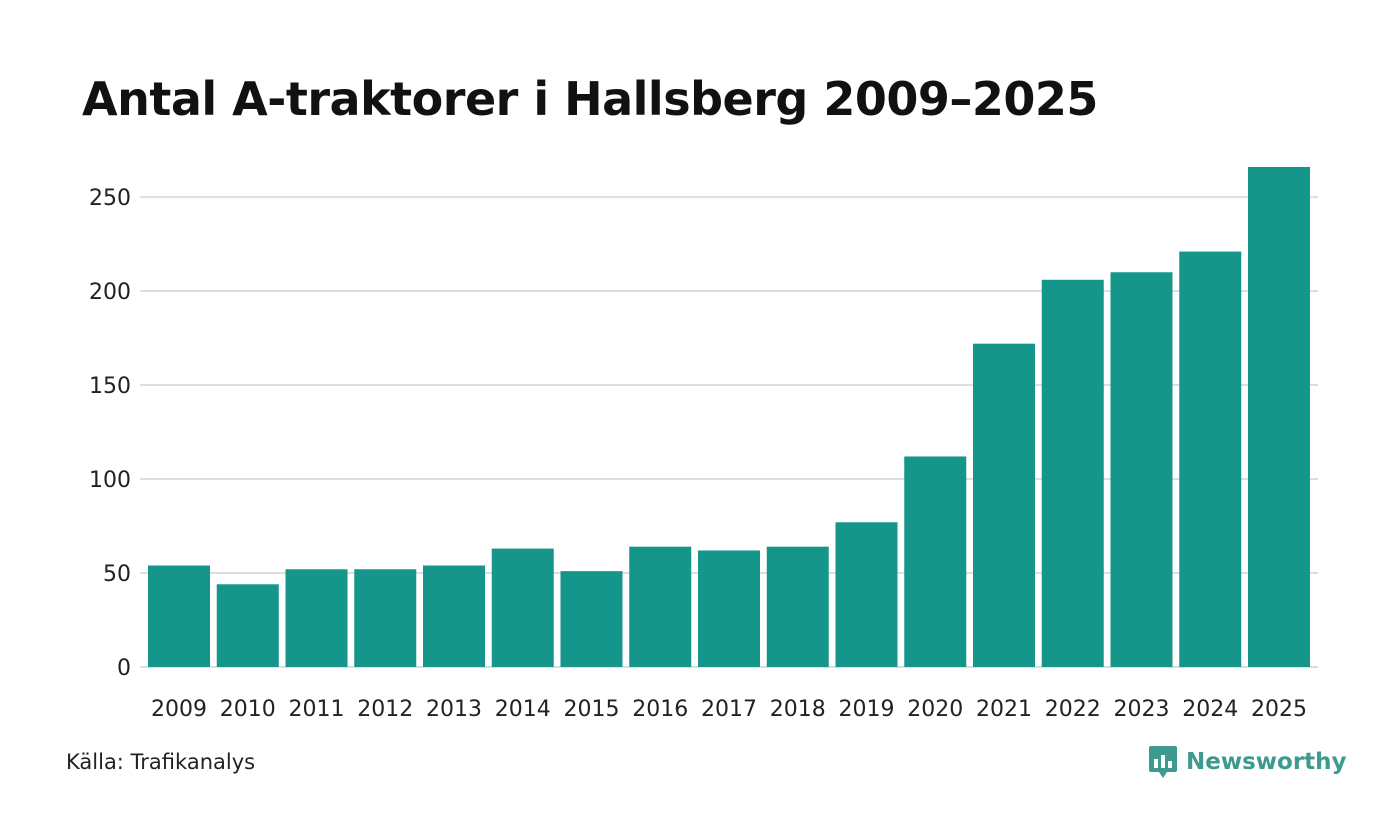  I want to click on bar-2009, so click(179, 616).